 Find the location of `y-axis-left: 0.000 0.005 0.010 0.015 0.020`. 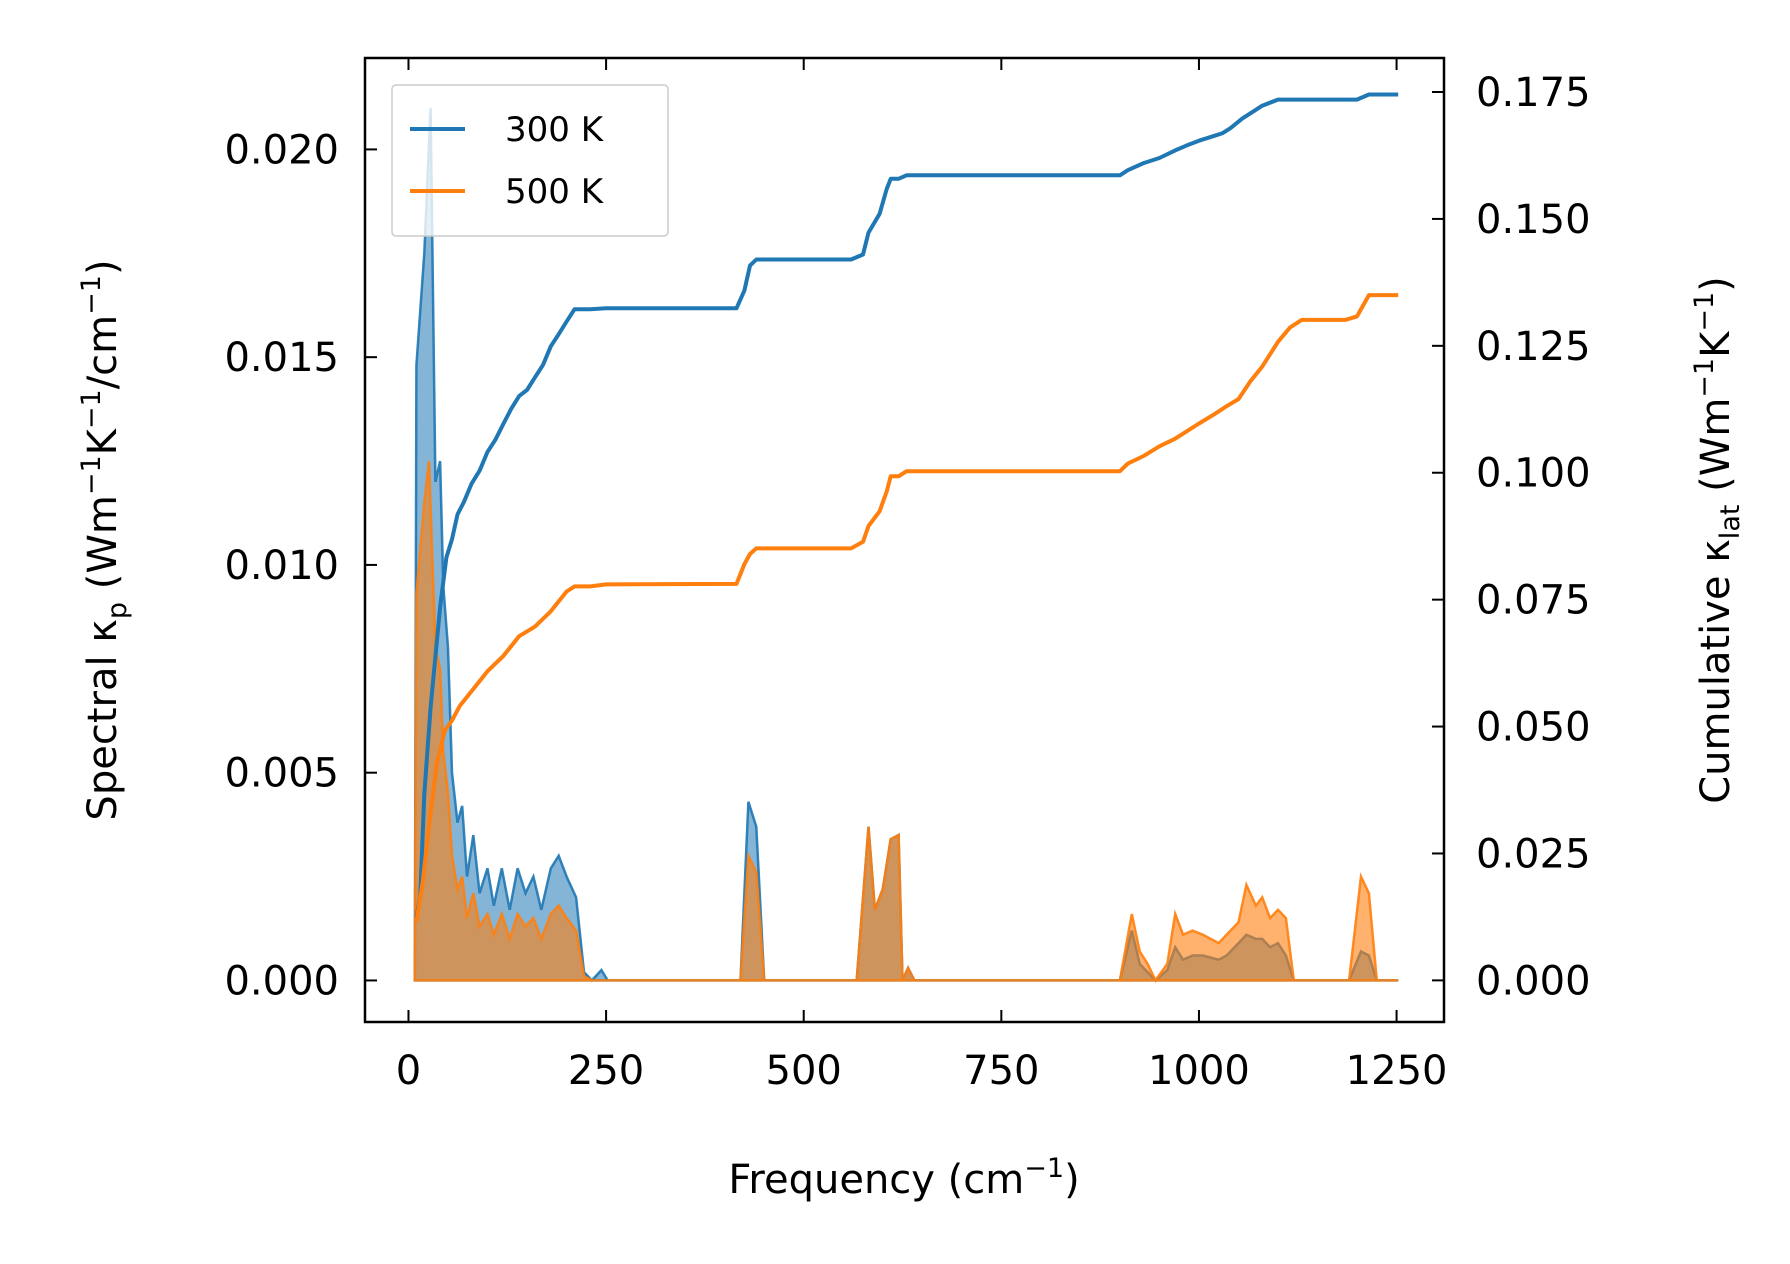

y-axis-left: 0.000 0.005 0.010 0.015 0.020 is located at coordinates (300, 565).